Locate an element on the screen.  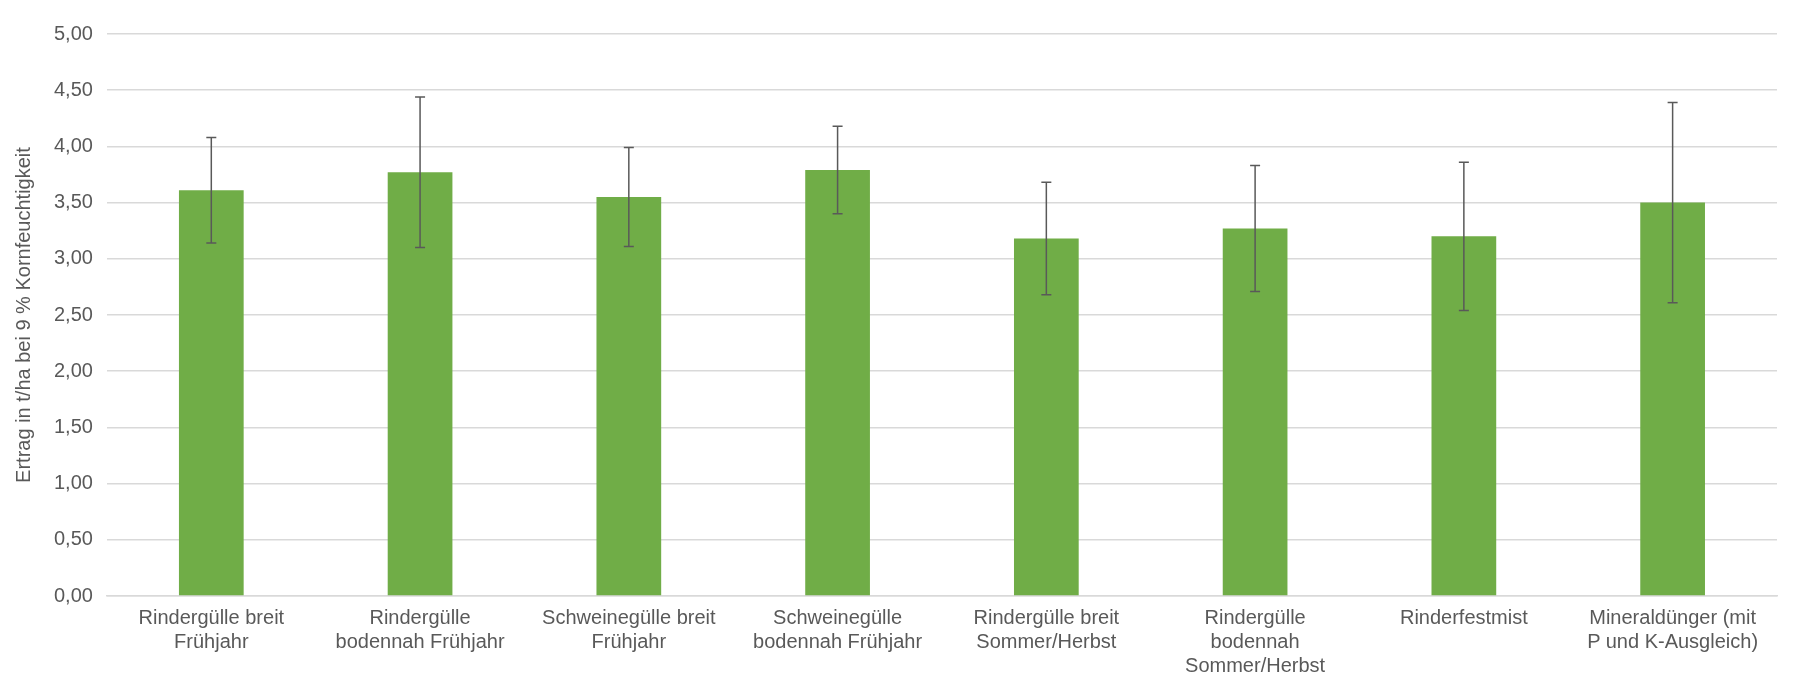
x-tick-label: Rindergülle breit Frühjahr is located at coordinates (211, 628).